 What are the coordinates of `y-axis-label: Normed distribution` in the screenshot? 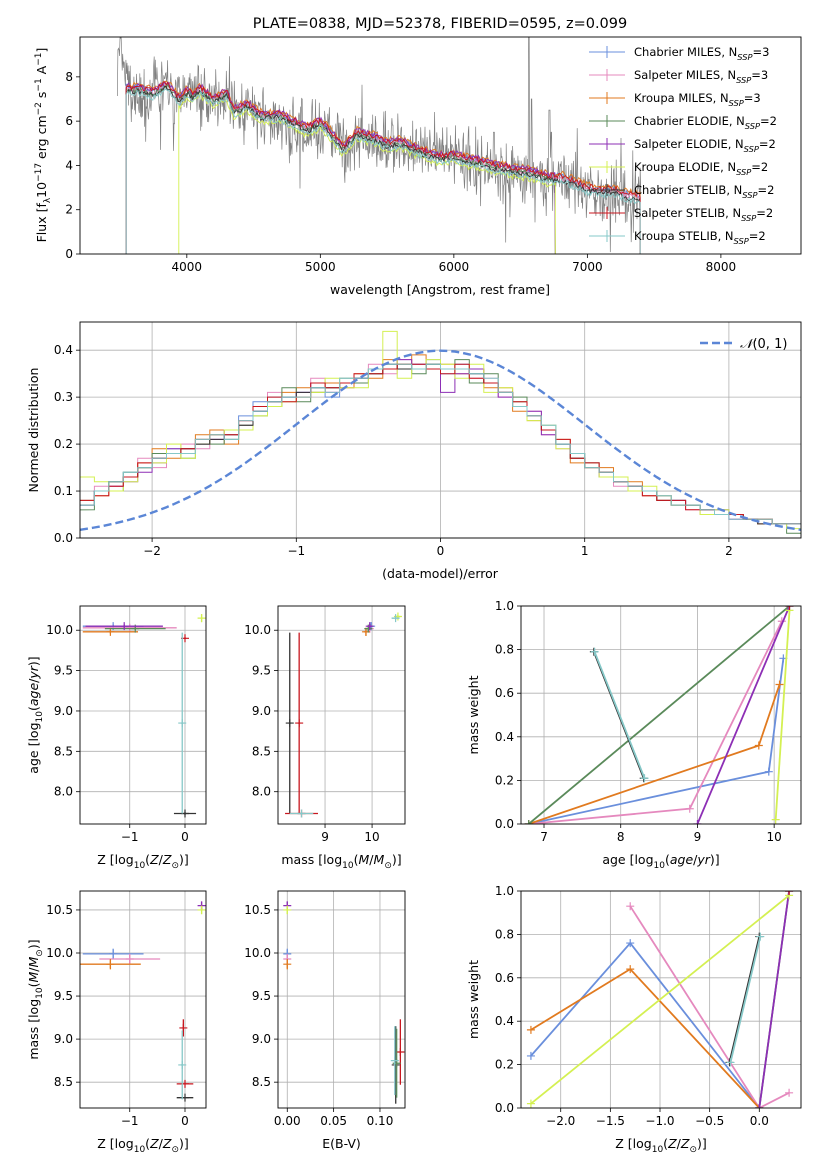 It's located at (33, 430).